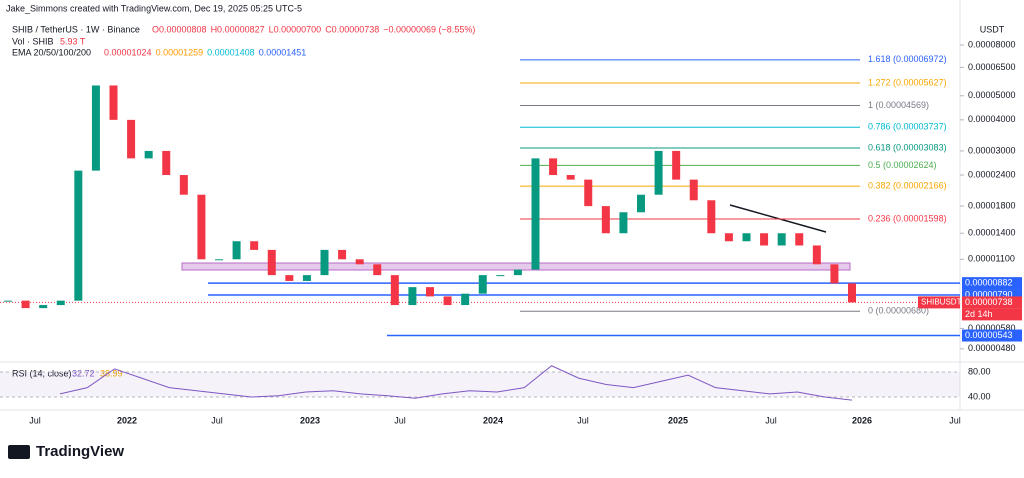 The width and height of the screenshot is (1024, 478). What do you see at coordinates (231, 52) in the screenshot?
I see `ema-value: 0.00001408` at bounding box center [231, 52].